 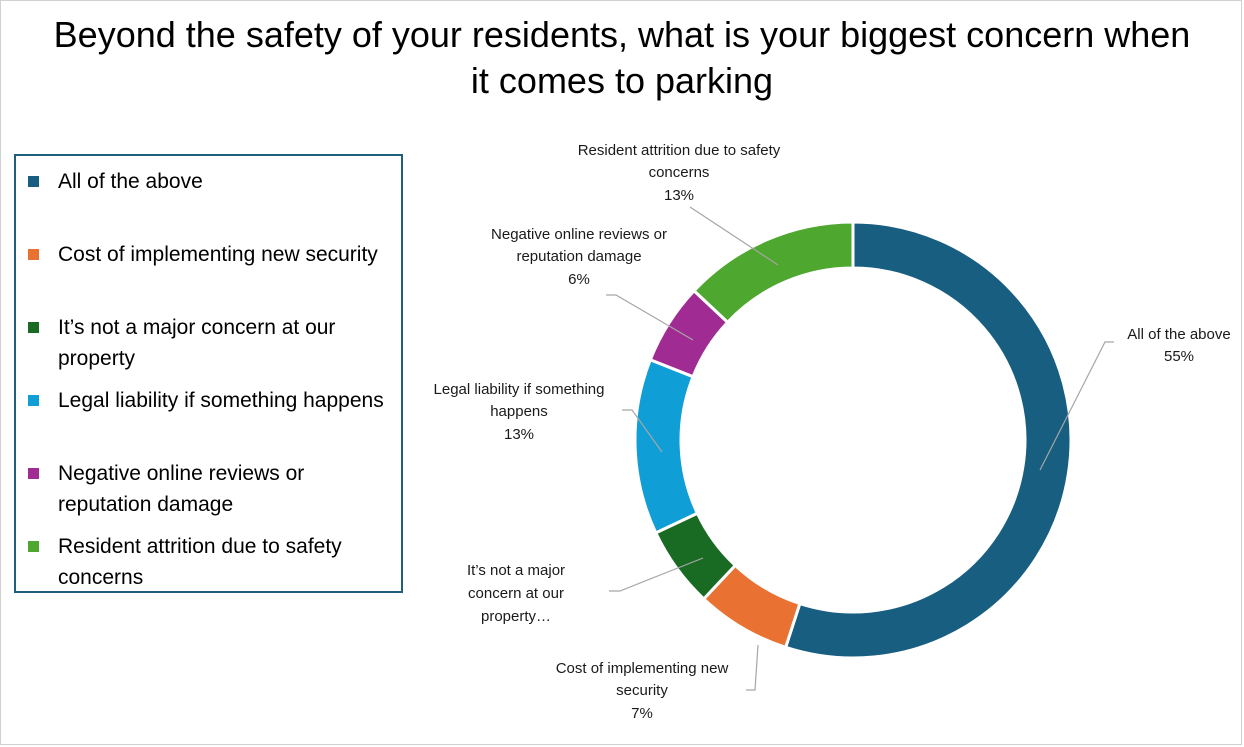 I want to click on data-label-value: 7%, so click(x=642, y=713).